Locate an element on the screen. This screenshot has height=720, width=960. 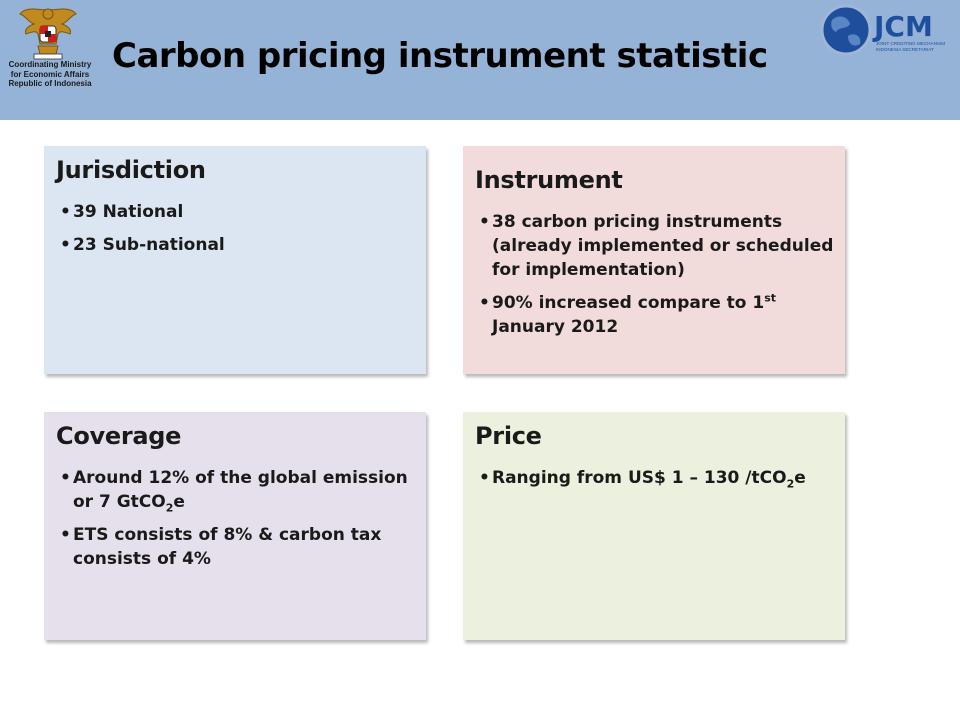
globe-icon is located at coordinates (846, 30).